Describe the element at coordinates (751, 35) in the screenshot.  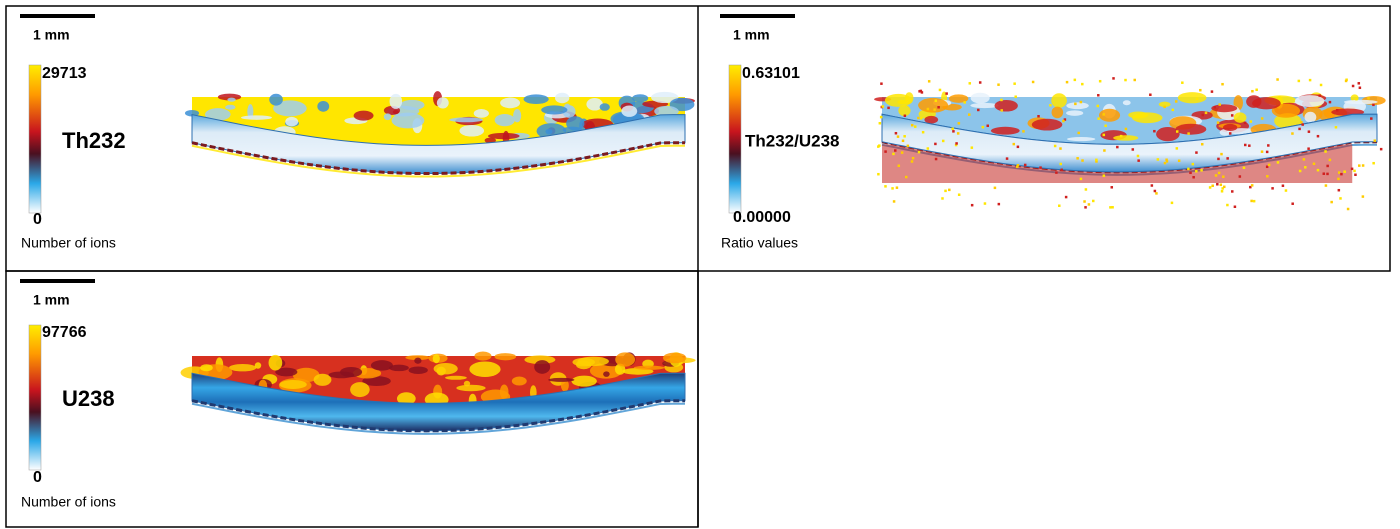
I see `scale-bar-label: 1 mm` at that location.